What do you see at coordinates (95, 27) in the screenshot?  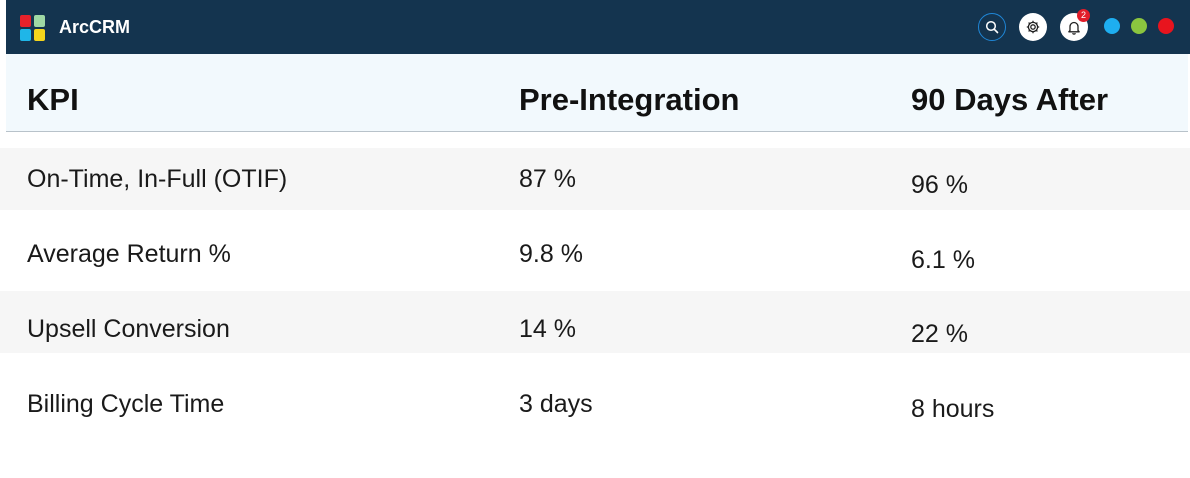 I see `app-title: ArcCRM` at bounding box center [95, 27].